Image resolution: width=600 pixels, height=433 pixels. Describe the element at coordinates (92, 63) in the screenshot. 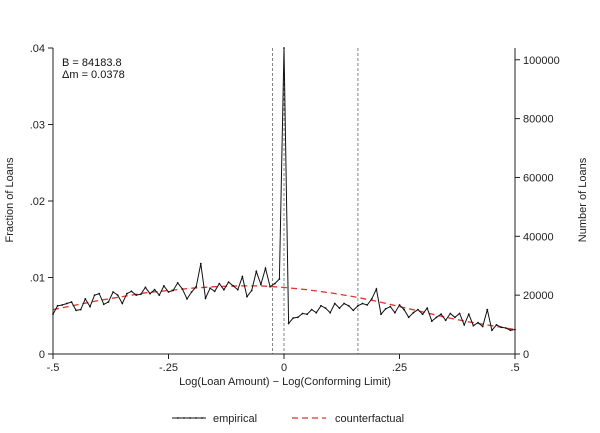

I see `annotation-bunching: B = 84183.8` at that location.